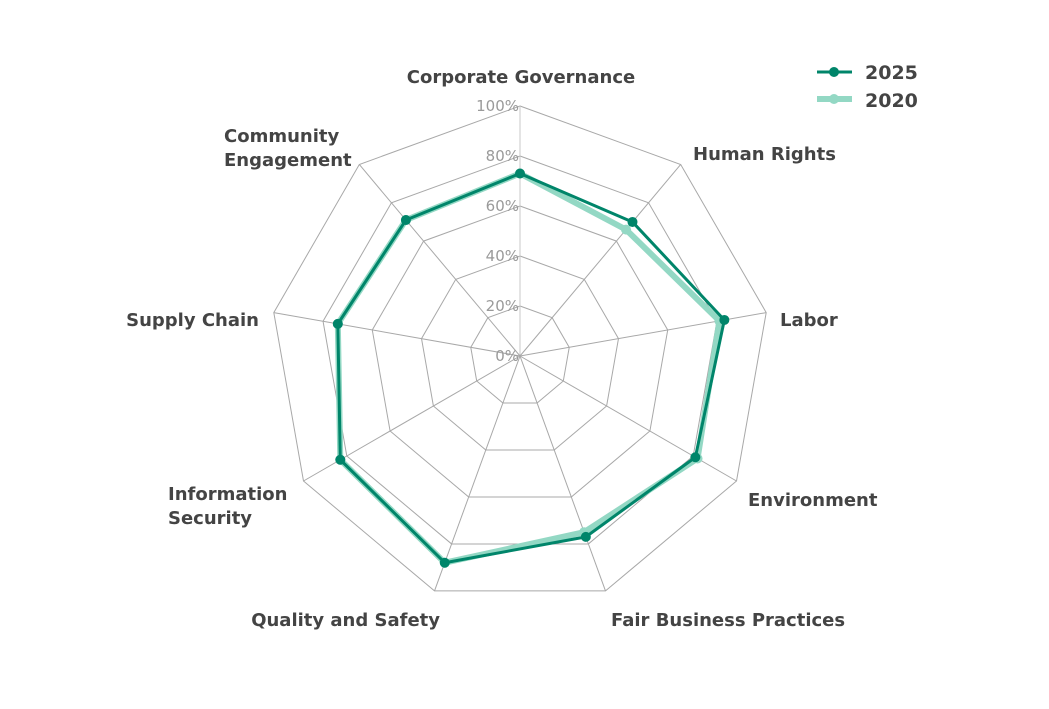 Image resolution: width=1049 pixels, height=709 pixels. I want to click on category-label: Quality and Safety, so click(345, 620).